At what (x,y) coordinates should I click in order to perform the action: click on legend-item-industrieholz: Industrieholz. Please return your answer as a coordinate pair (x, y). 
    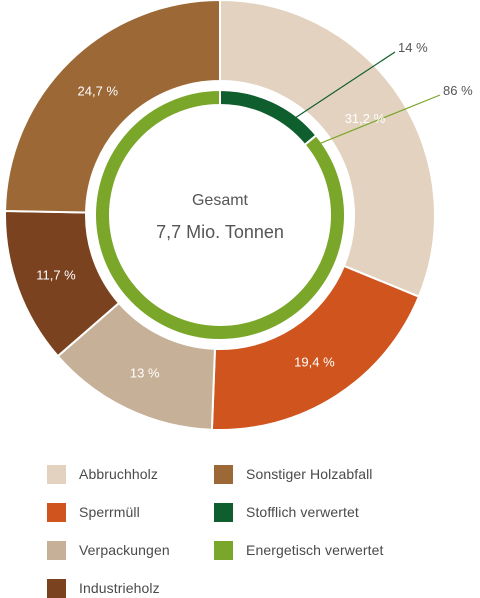
    Looking at the image, I should click on (103, 588).